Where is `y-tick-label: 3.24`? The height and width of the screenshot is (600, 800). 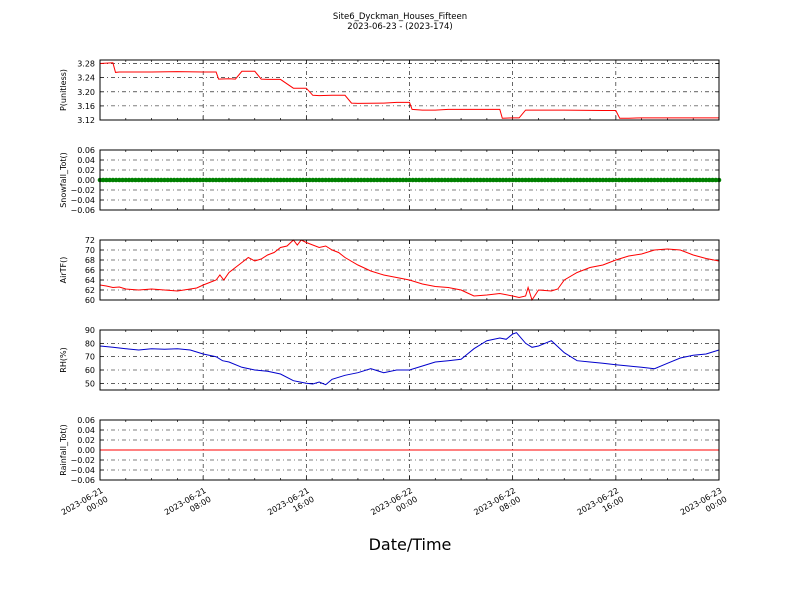 y-tick-label: 3.24 is located at coordinates (86, 78).